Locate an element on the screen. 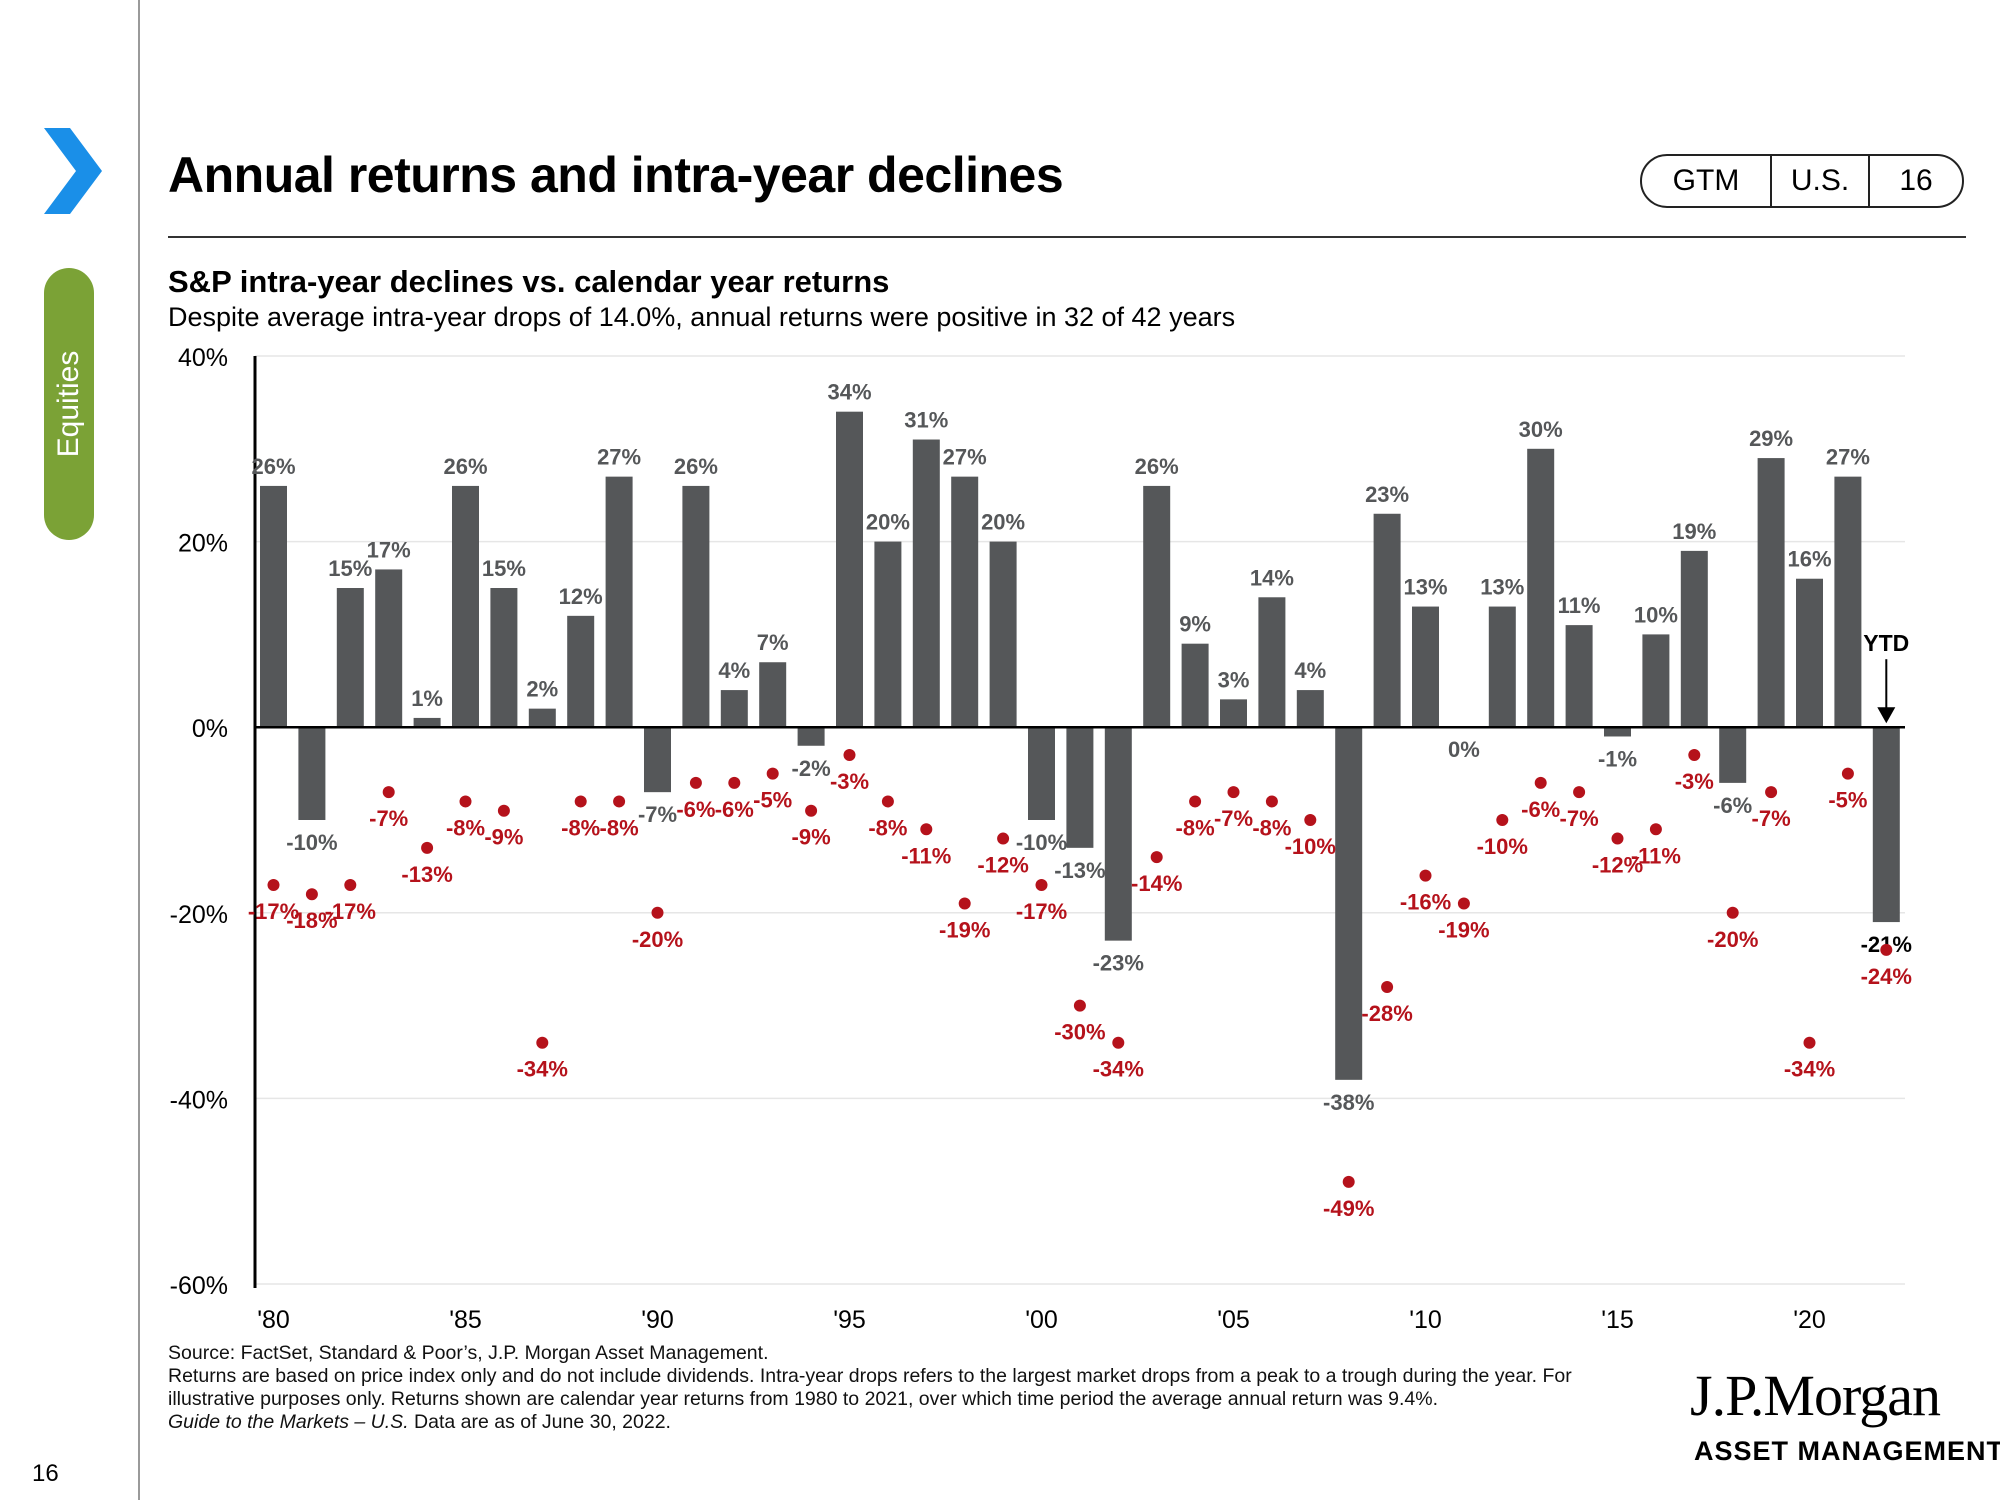  return-label: 9% is located at coordinates (1195, 624).